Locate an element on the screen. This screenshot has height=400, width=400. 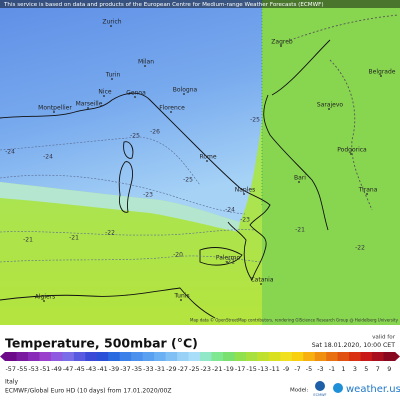
colorbar-label: -1 is located at coordinates (332, 369).